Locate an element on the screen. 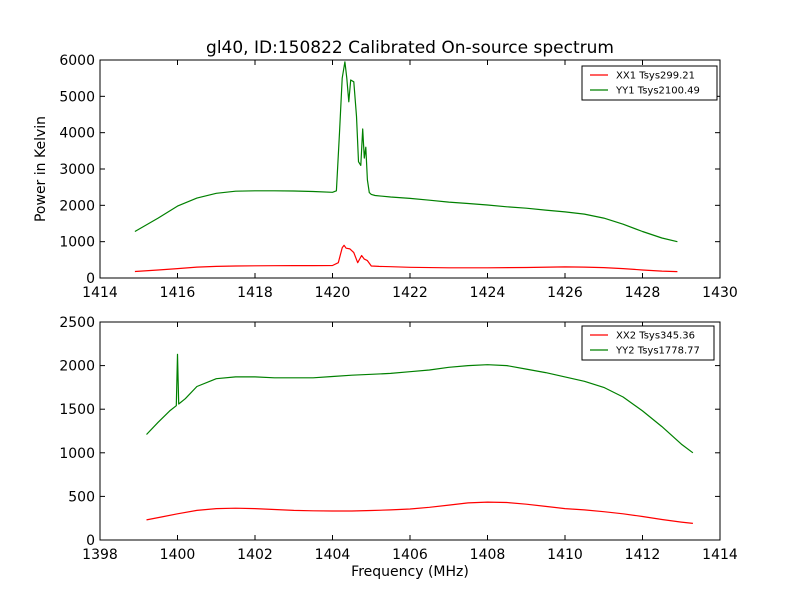  top-x-tick-label: 1422 is located at coordinates (410, 293).